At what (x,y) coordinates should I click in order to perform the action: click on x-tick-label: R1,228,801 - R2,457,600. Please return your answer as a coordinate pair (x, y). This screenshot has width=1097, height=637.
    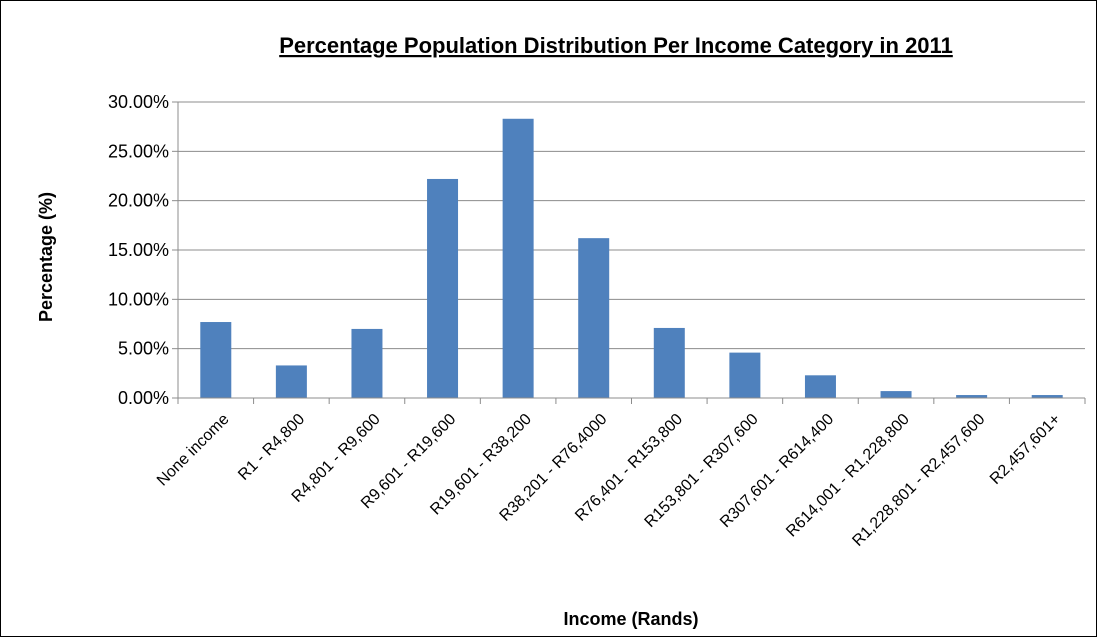
    Looking at the image, I should click on (918, 480).